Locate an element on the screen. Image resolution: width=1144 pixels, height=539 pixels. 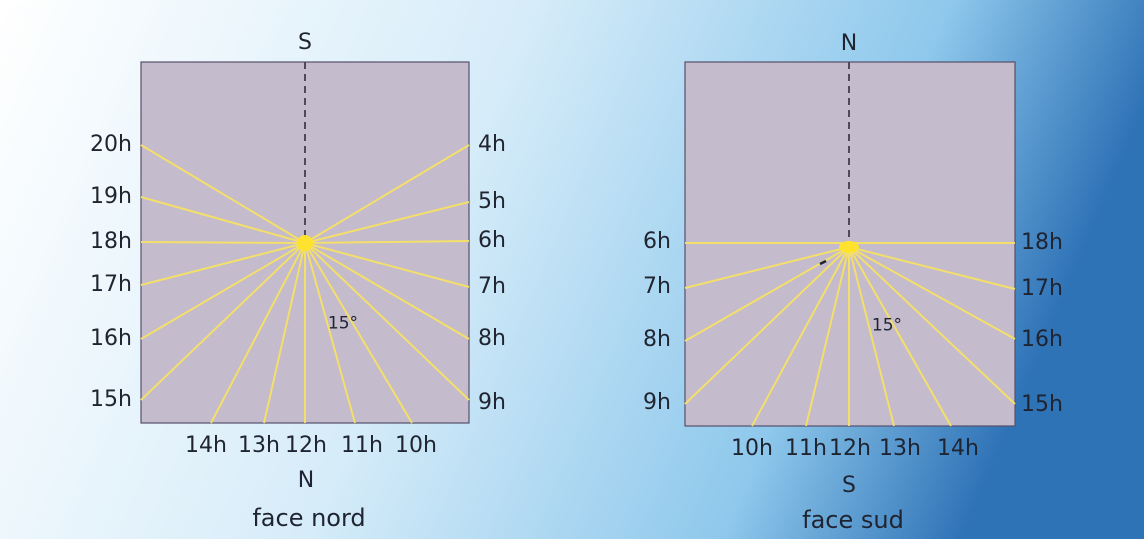
face-caption: face nord is located at coordinates (309, 518).